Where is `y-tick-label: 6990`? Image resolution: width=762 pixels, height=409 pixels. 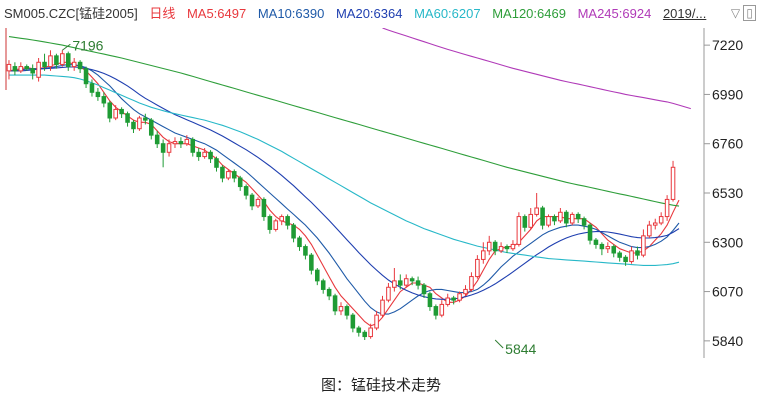 y-tick-label: 6990 is located at coordinates (727, 94).